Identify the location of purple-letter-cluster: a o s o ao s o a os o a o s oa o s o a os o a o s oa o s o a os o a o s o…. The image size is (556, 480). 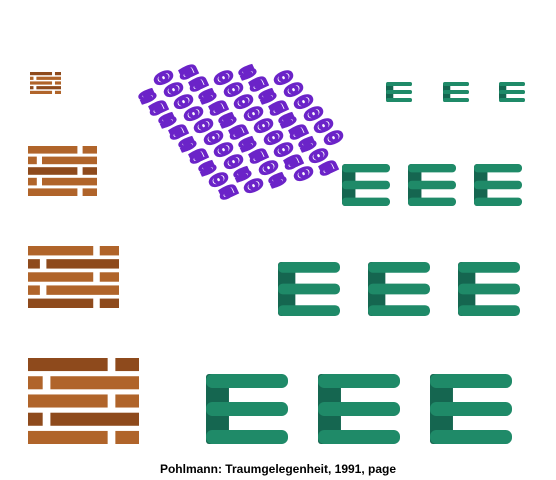
(241, 131).